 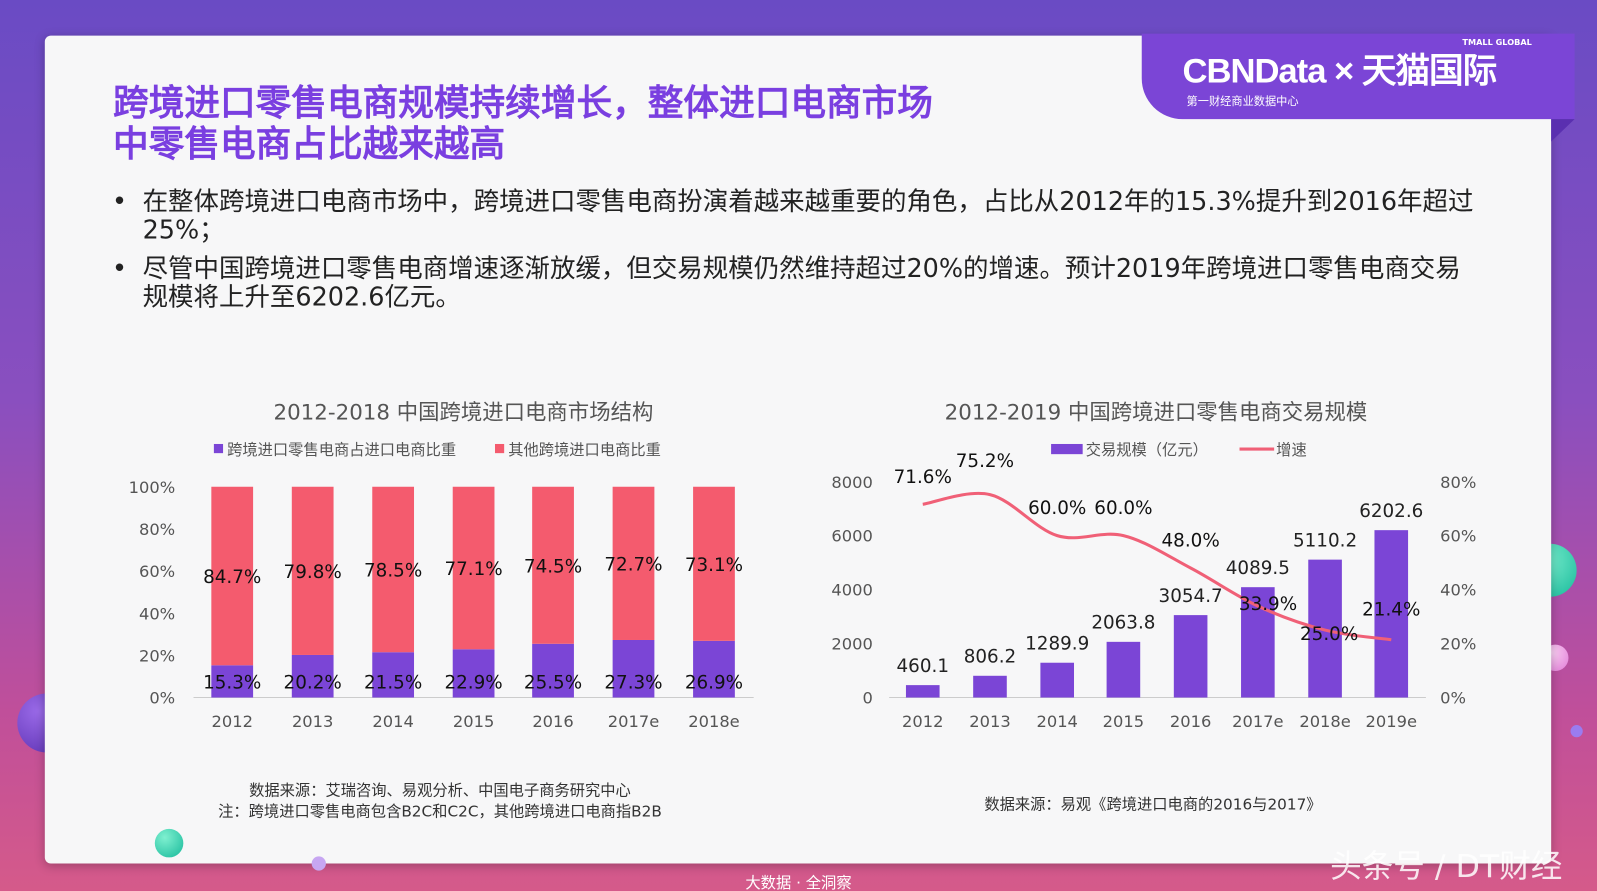 I want to click on y-tick-label: 40%, so click(x=157, y=613).